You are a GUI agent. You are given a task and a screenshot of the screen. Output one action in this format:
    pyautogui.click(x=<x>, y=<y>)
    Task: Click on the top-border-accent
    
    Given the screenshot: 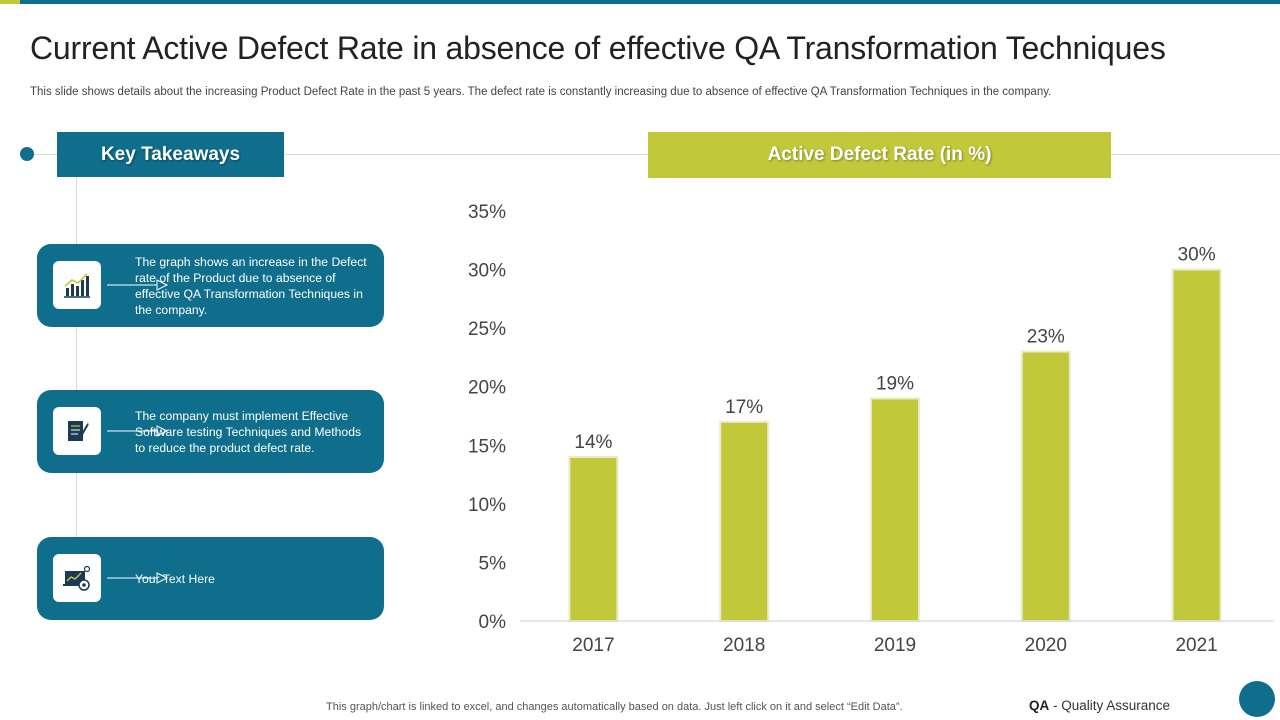 What is the action you would take?
    pyautogui.click(x=10, y=2)
    